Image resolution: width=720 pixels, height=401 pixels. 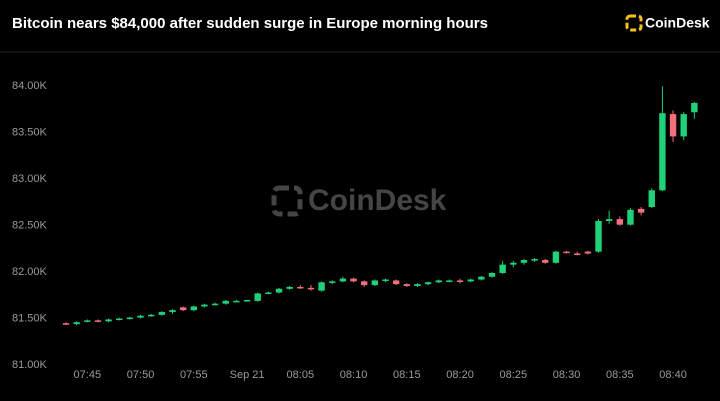 What do you see at coordinates (620, 375) in the screenshot?
I see `x-tick-label: 08:35` at bounding box center [620, 375].